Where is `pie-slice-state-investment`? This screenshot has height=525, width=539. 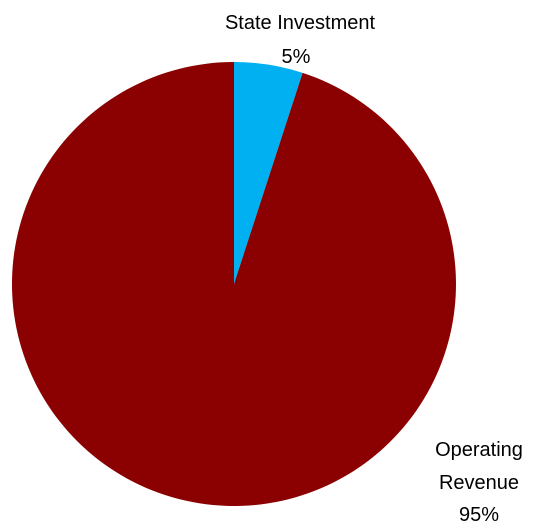 pie-slice-state-investment is located at coordinates (268, 173).